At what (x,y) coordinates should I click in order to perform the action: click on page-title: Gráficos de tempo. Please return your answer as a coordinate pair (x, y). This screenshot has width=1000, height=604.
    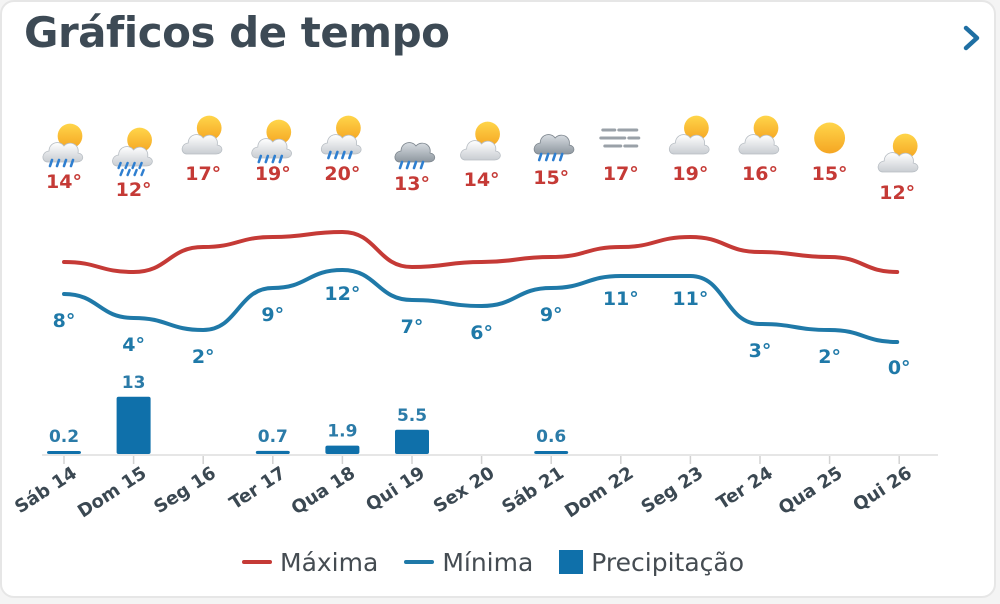
    Looking at the image, I should click on (237, 32).